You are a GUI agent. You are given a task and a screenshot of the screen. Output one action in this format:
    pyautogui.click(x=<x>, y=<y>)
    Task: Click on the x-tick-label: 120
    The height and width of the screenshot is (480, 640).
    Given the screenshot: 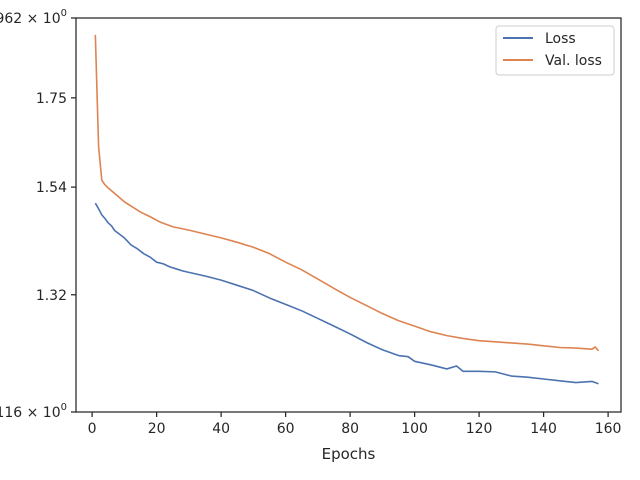 What is the action you would take?
    pyautogui.click(x=479, y=429)
    